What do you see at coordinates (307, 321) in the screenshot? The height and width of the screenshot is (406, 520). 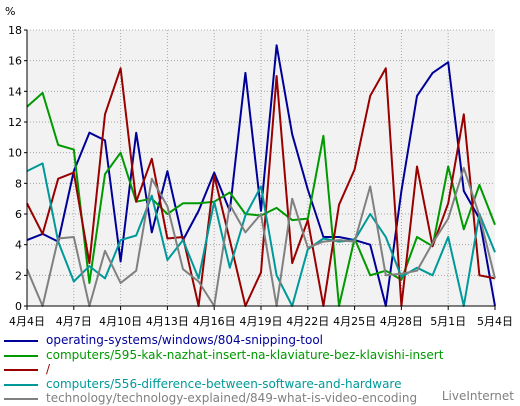 I see `x-tick-label: 4月22日` at bounding box center [307, 321].